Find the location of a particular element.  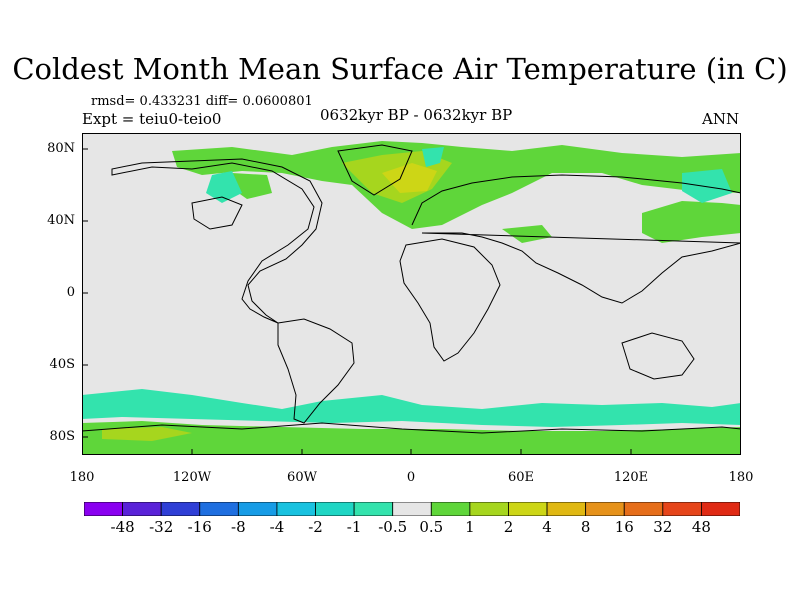

colorbar-label: 48 is located at coordinates (701, 527).